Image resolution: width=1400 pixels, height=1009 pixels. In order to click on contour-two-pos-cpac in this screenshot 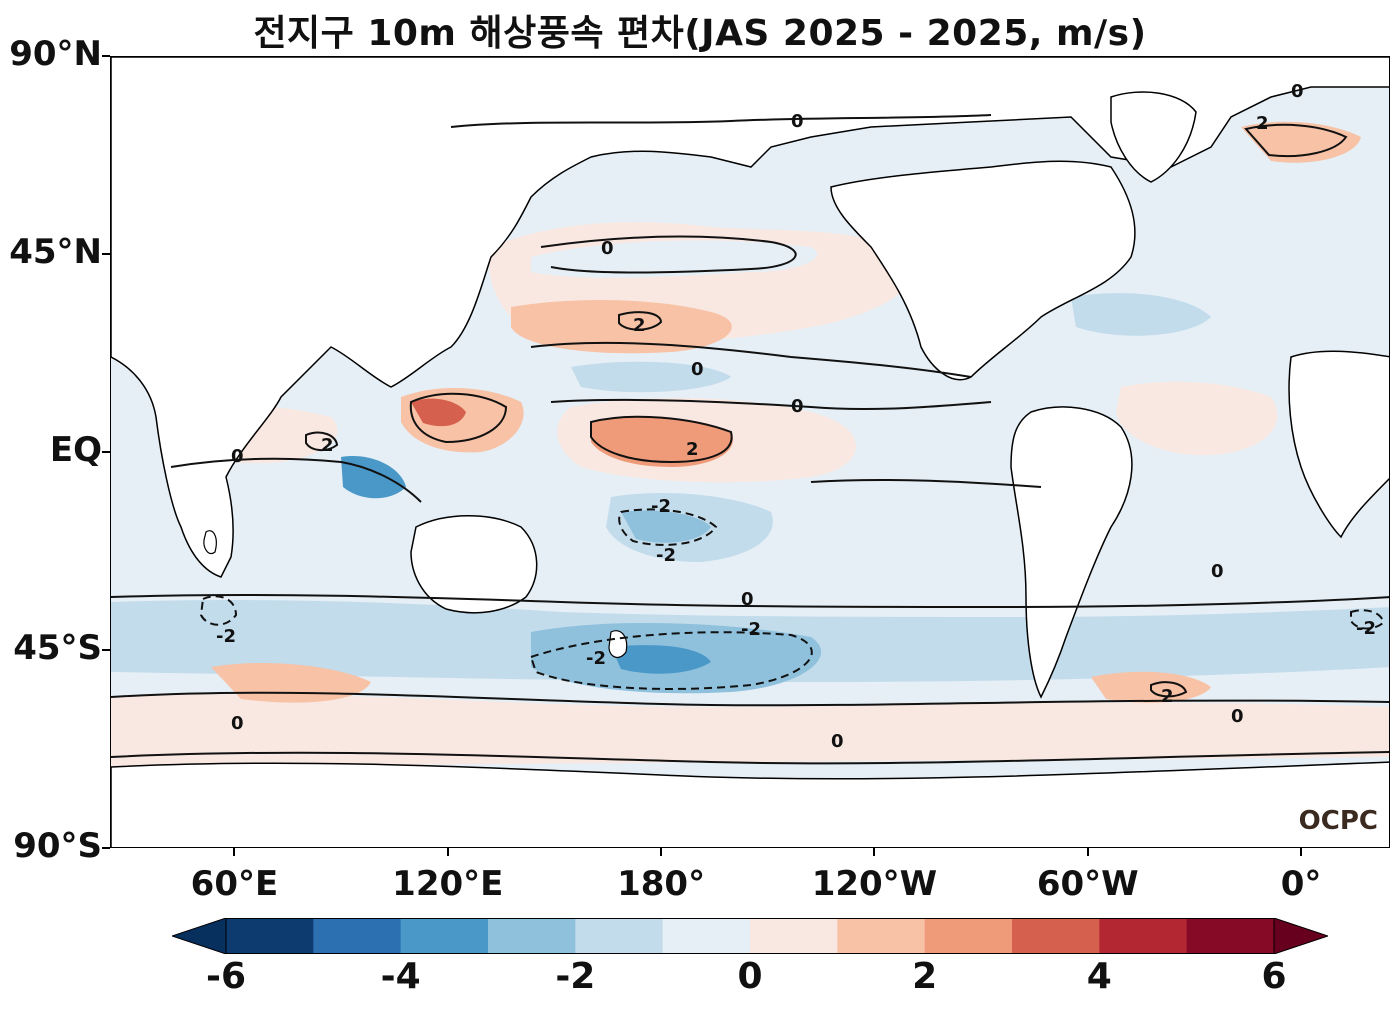, I will do `click(661, 439)`.